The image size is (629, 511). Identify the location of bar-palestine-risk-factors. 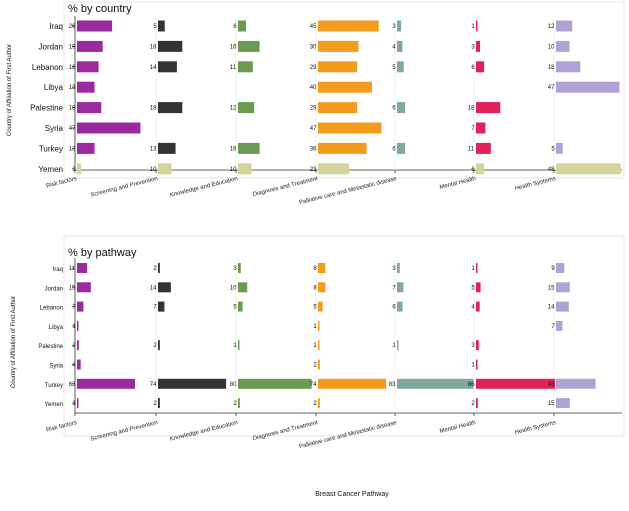
(89, 108).